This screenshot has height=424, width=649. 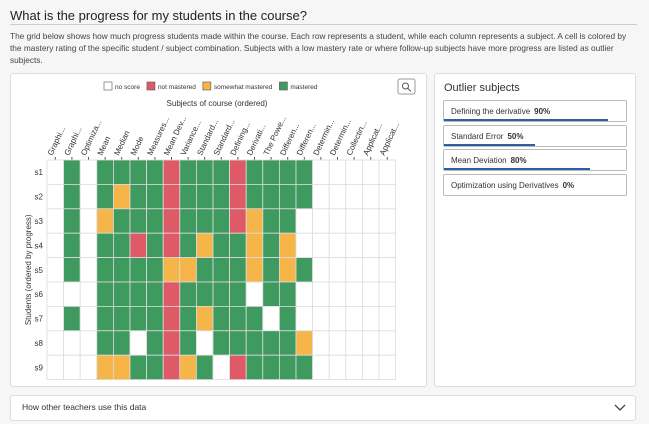 I want to click on row-label: s3, so click(x=39, y=221).